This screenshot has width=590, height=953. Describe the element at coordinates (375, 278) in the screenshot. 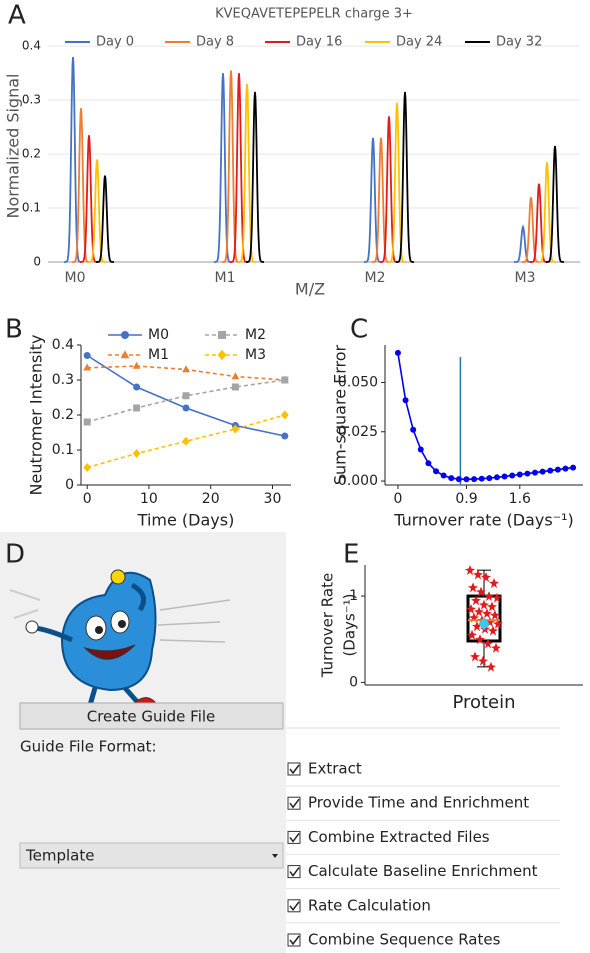

I see `x-tick-label: M2` at that location.